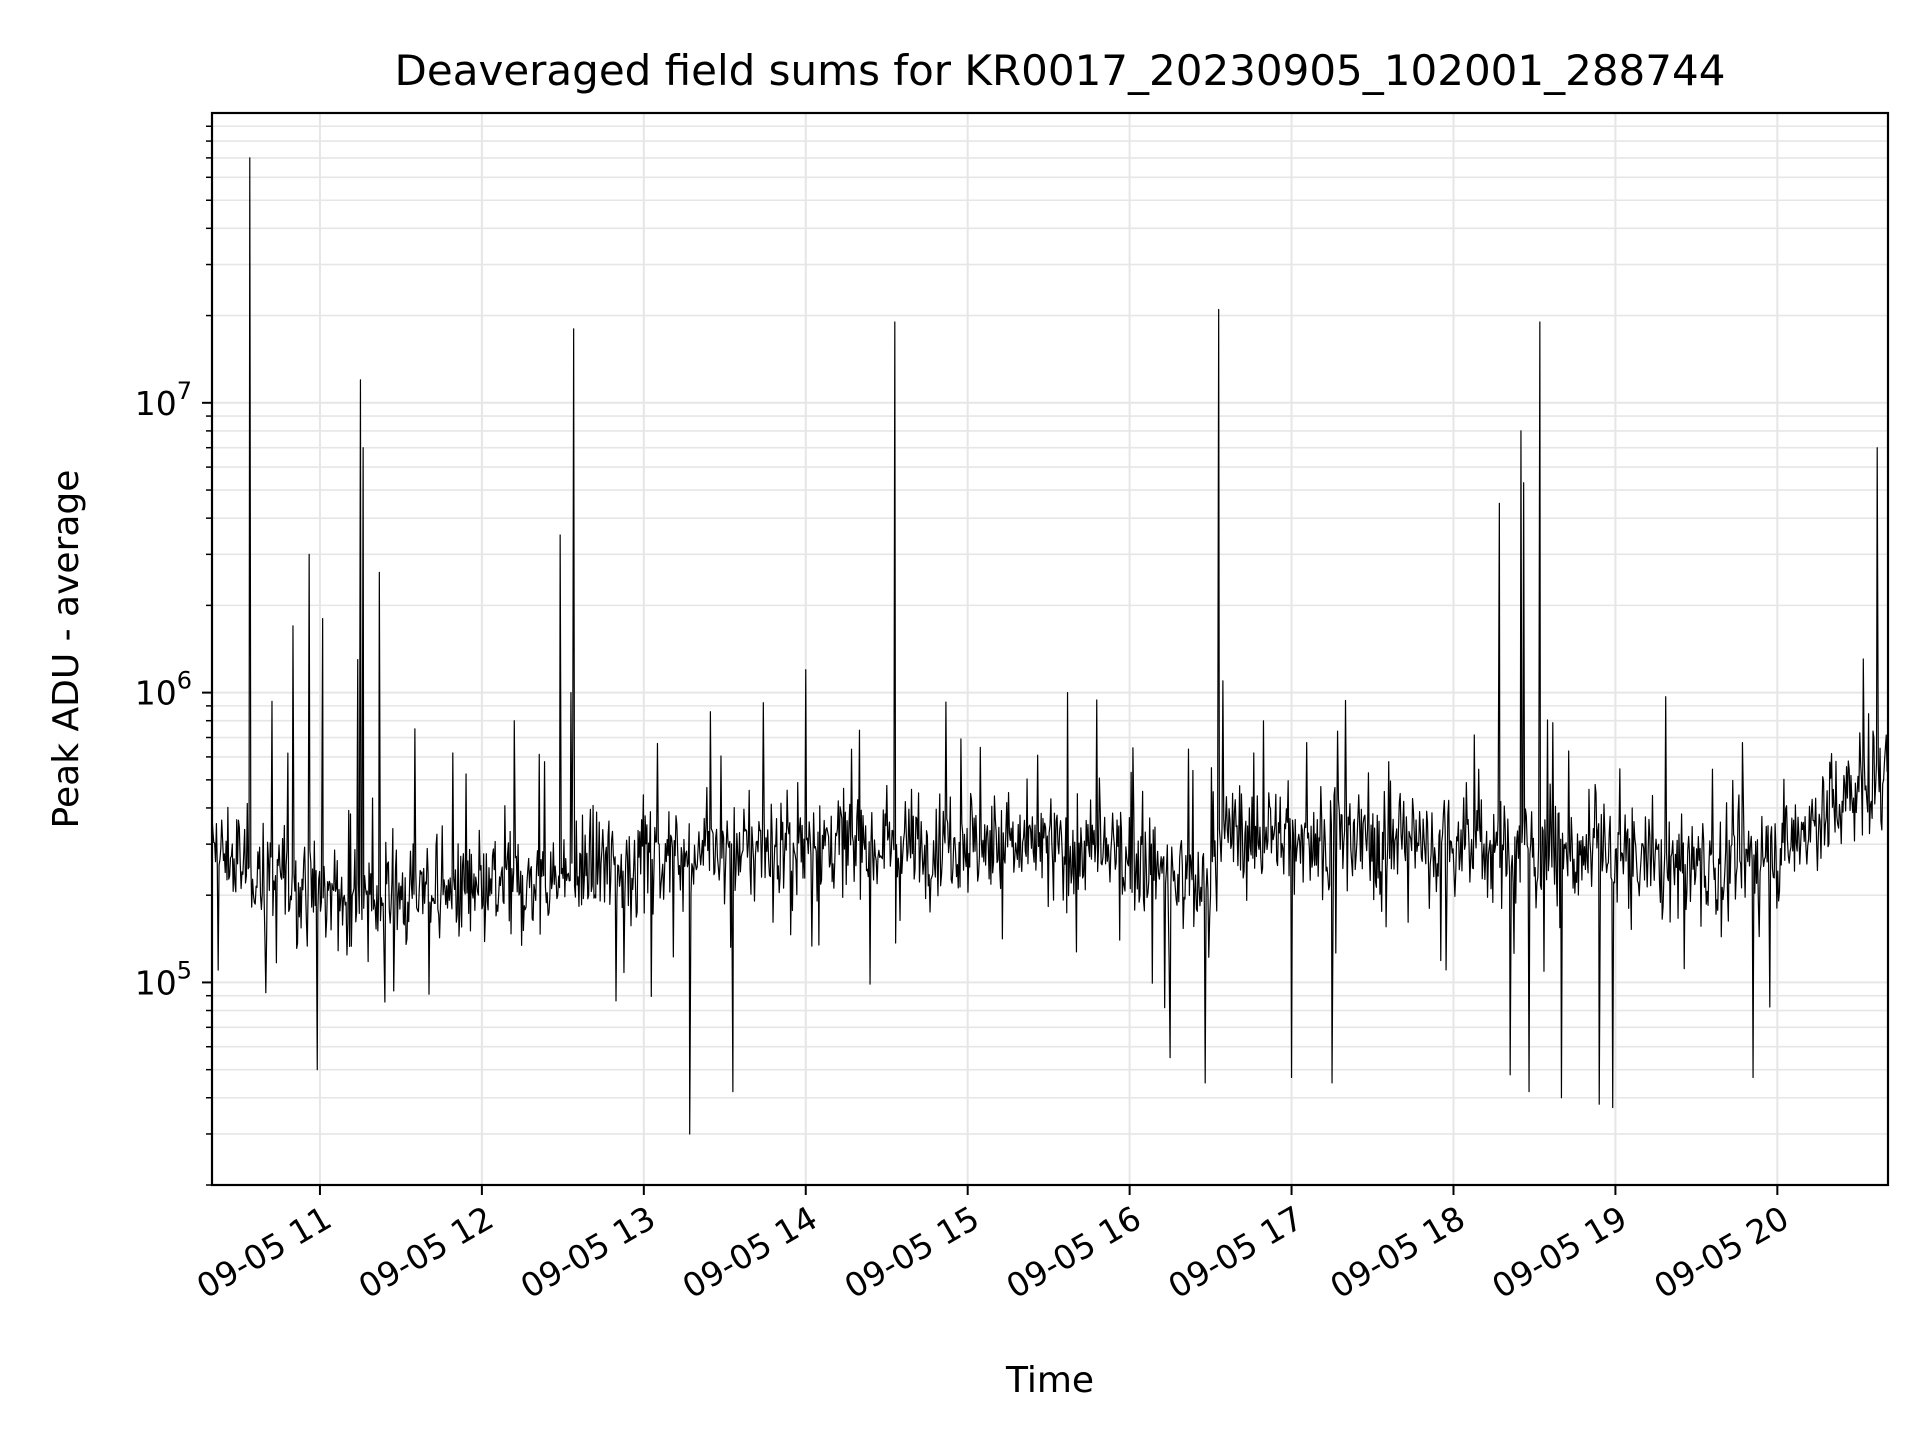 This screenshot has height=1440, width=1920. I want to click on y-tick-label: 10⁵, so click(163, 979).